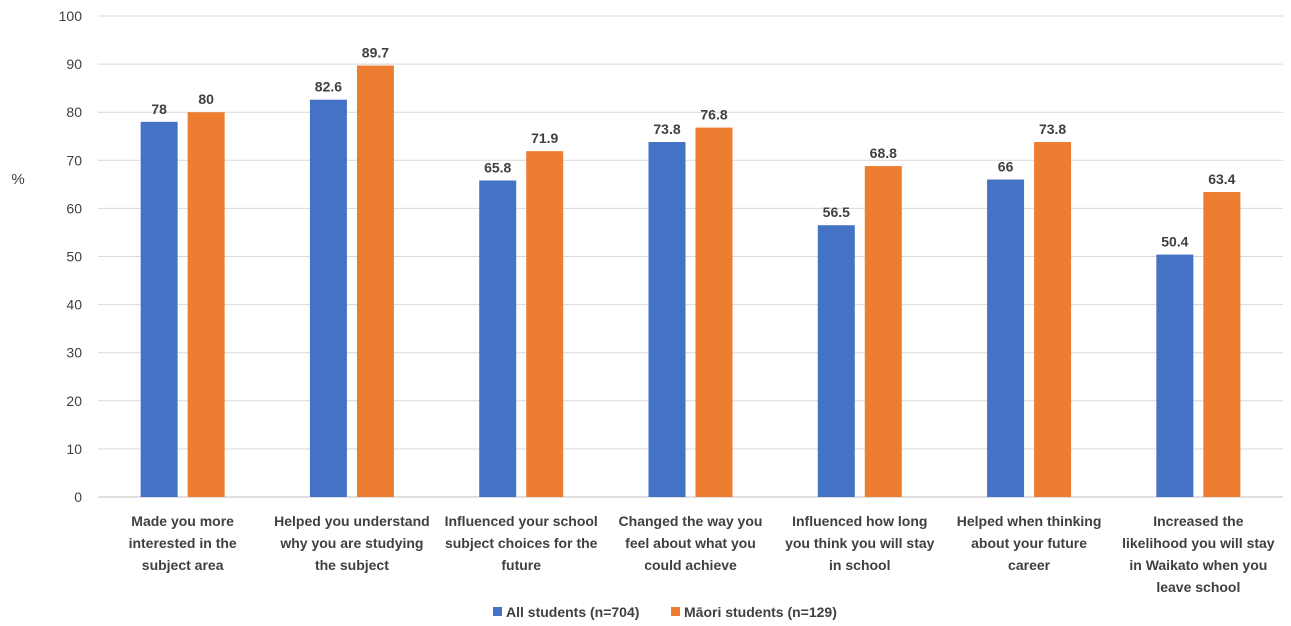 The width and height of the screenshot is (1291, 626). I want to click on data-label: 56.5, so click(836, 212).